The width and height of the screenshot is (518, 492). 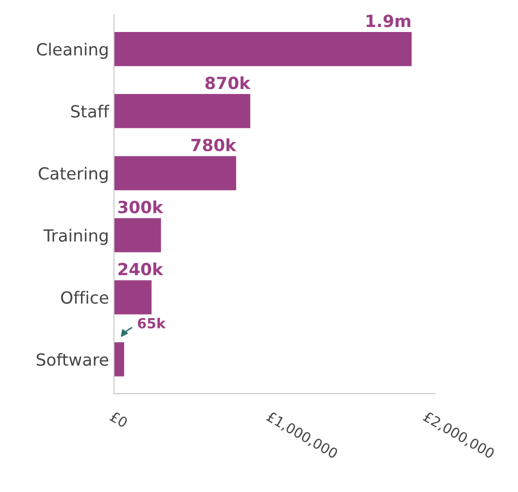 What do you see at coordinates (141, 207) in the screenshot?
I see `data-label: 300k` at bounding box center [141, 207].